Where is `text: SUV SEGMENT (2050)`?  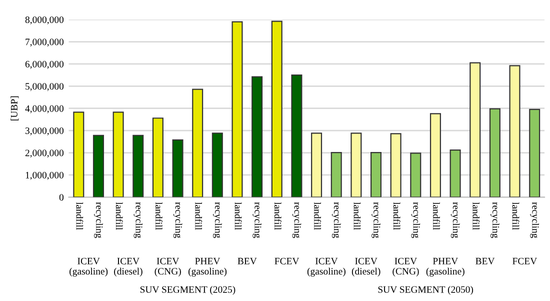 text: SUV SEGMENT (2050) is located at coordinates (426, 290).